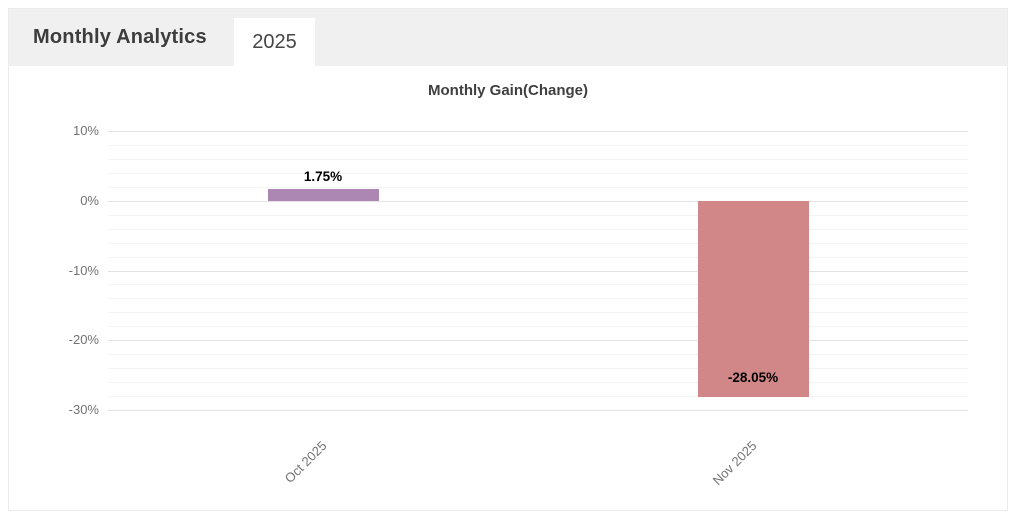 The height and width of the screenshot is (527, 1024). Describe the element at coordinates (83, 270) in the screenshot. I see `y-axis-tick: -10%` at that location.